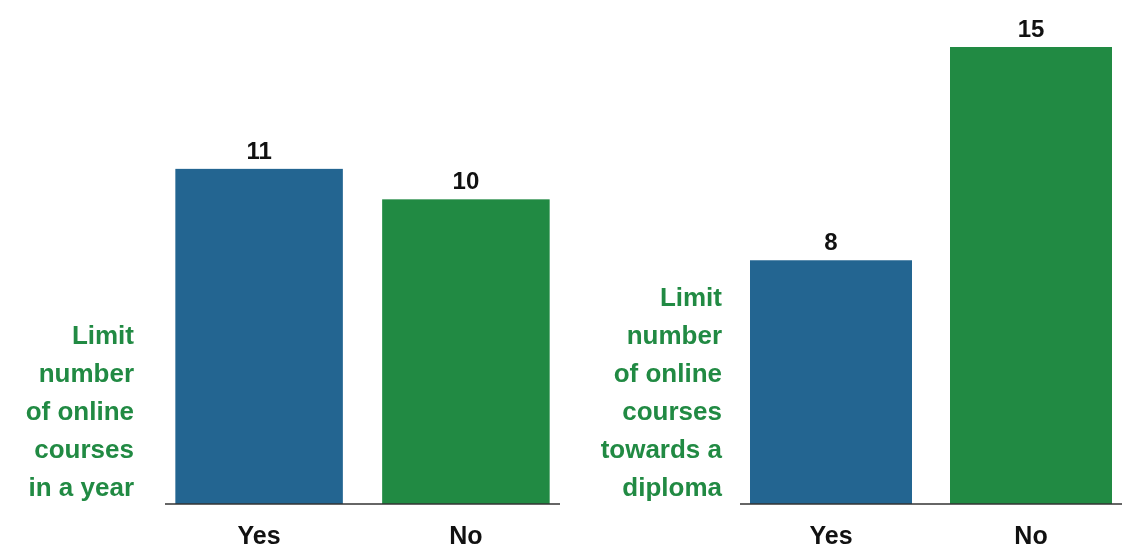 The width and height of the screenshot is (1122, 548). What do you see at coordinates (661, 392) in the screenshot?
I see `y-axis-title: Limit number of online courses towards a diploma` at bounding box center [661, 392].